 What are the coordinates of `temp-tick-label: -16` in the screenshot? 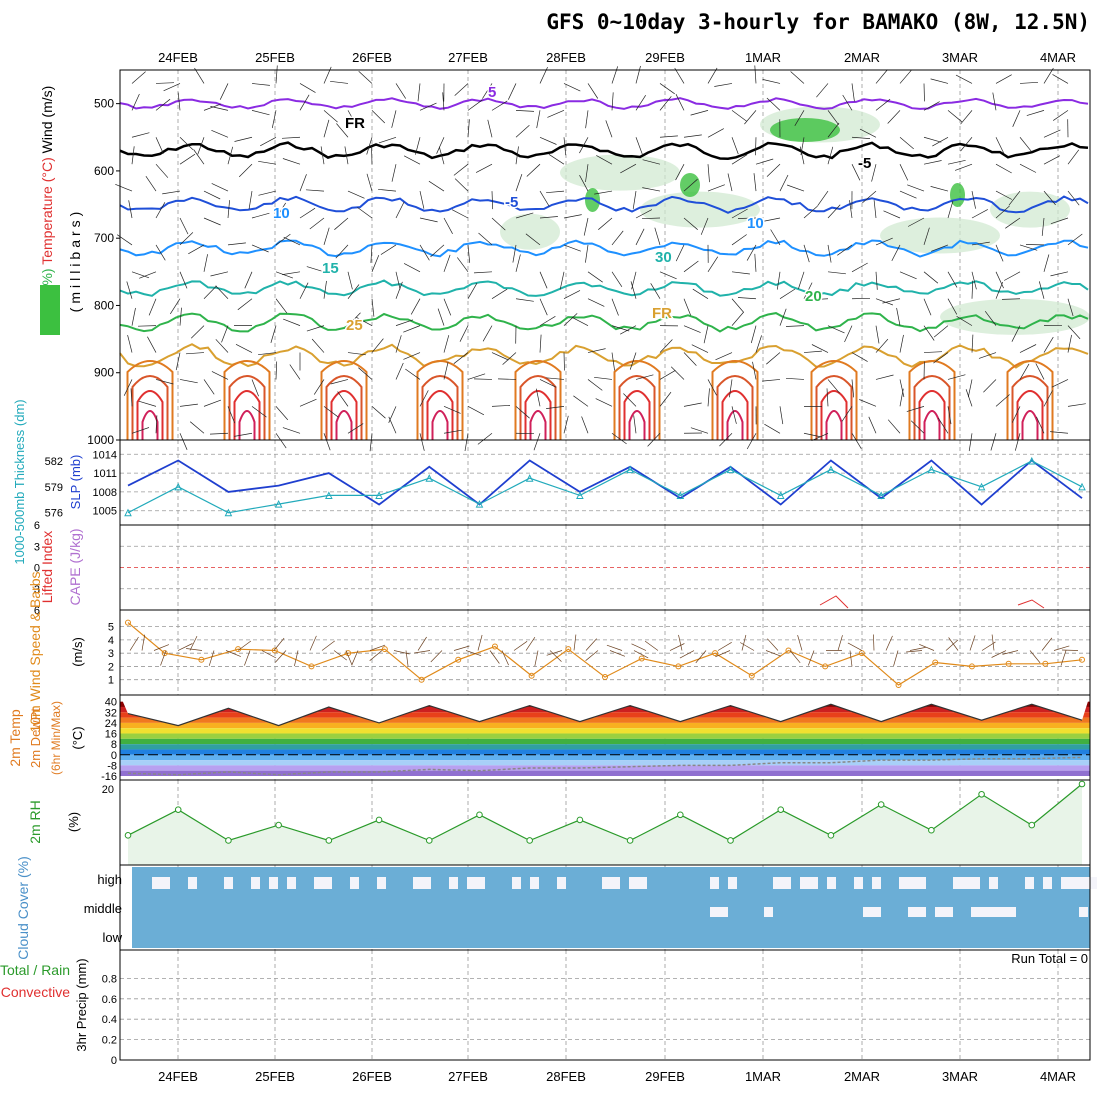 It's located at (109, 777).